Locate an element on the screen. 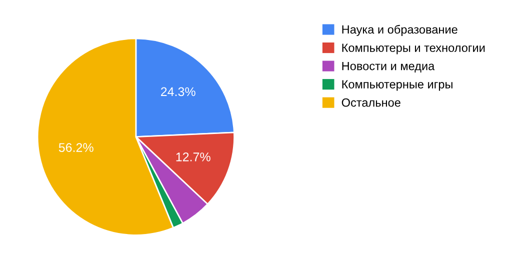 This screenshot has width=507, height=272. legend-label: Компьютеры и технологии is located at coordinates (413, 49).